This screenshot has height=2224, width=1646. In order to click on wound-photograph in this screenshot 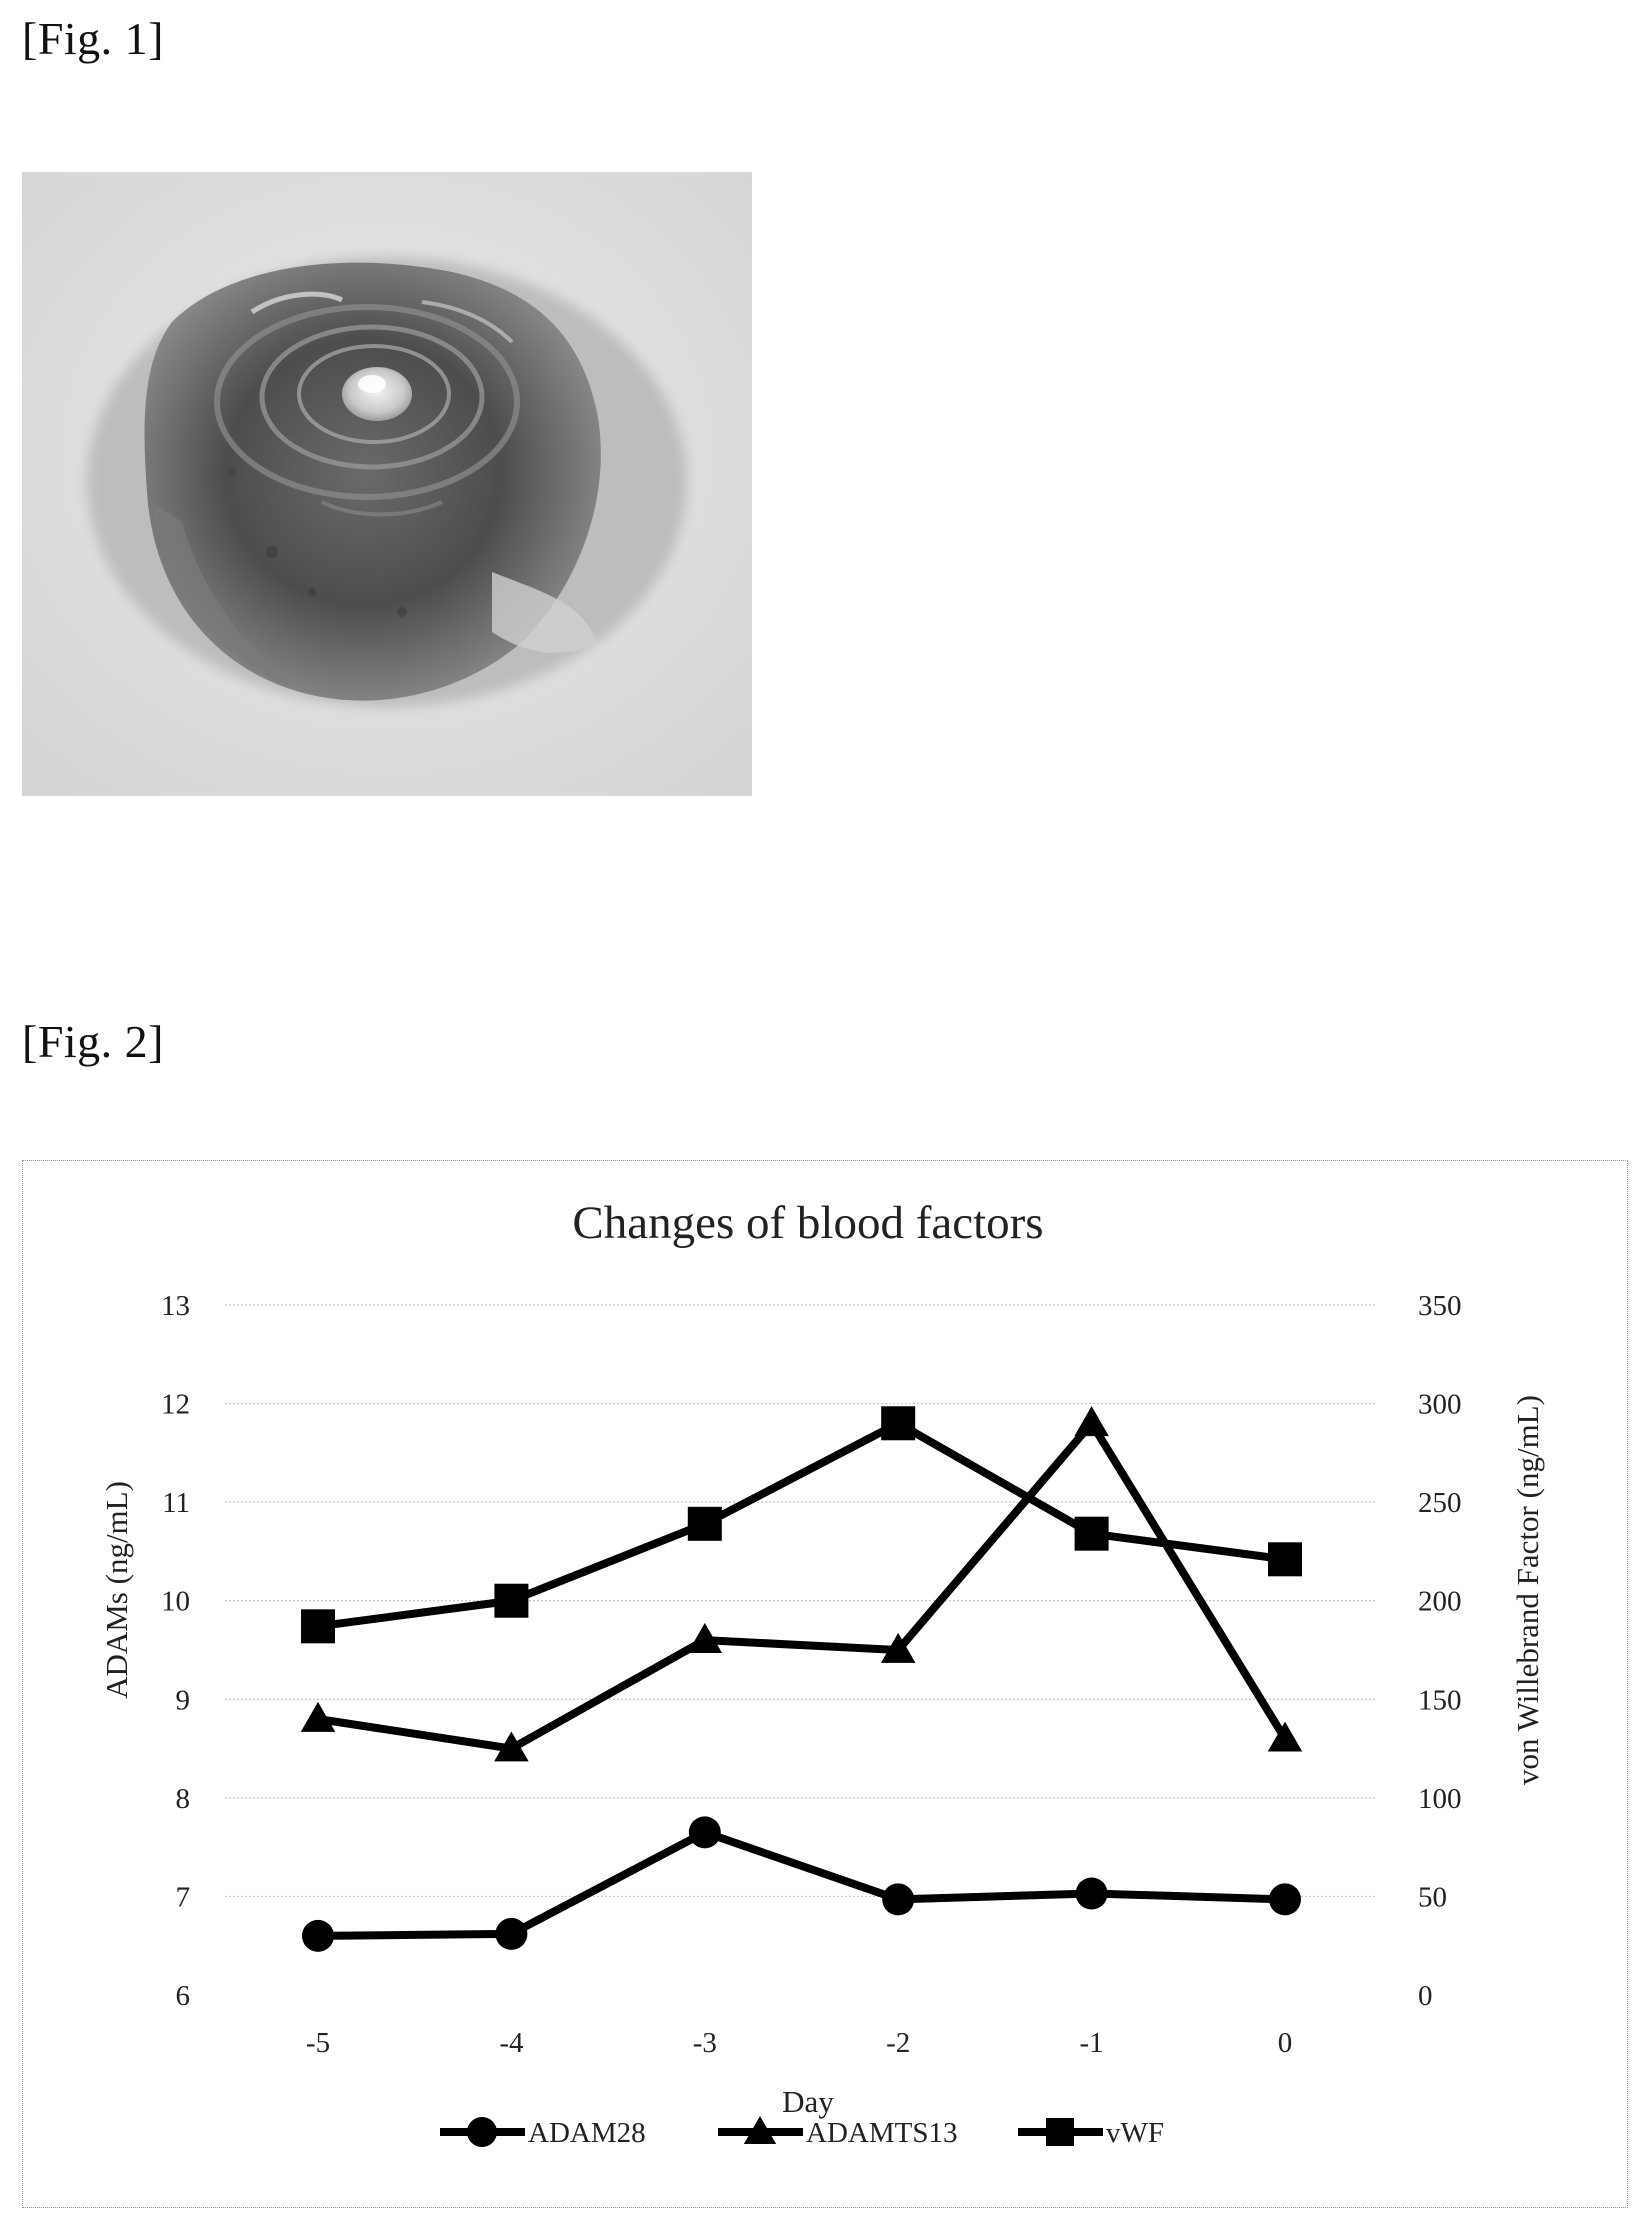, I will do `click(387, 484)`.